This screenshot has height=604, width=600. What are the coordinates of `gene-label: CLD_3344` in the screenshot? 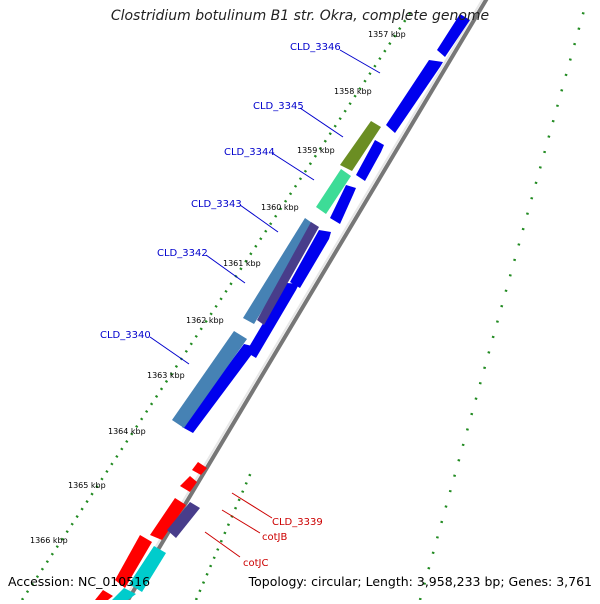 It's located at (249, 152).